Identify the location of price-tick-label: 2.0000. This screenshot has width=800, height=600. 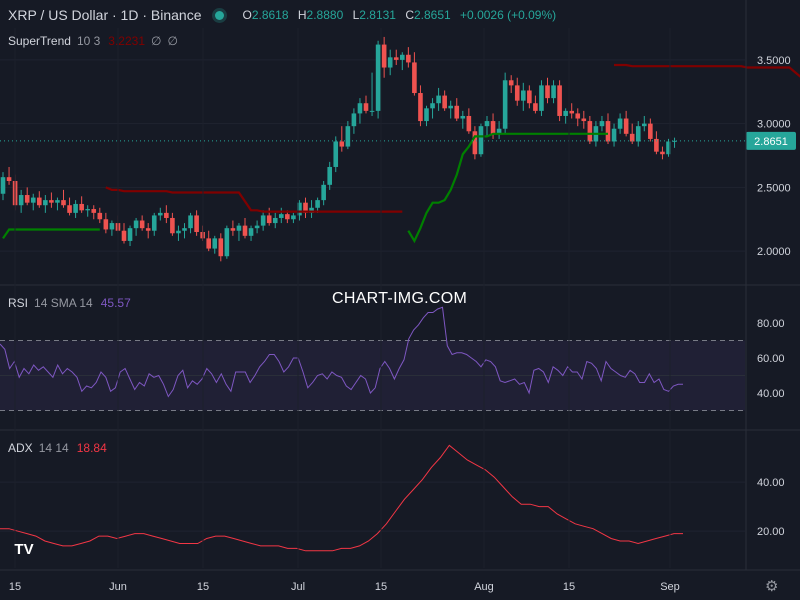
(774, 252).